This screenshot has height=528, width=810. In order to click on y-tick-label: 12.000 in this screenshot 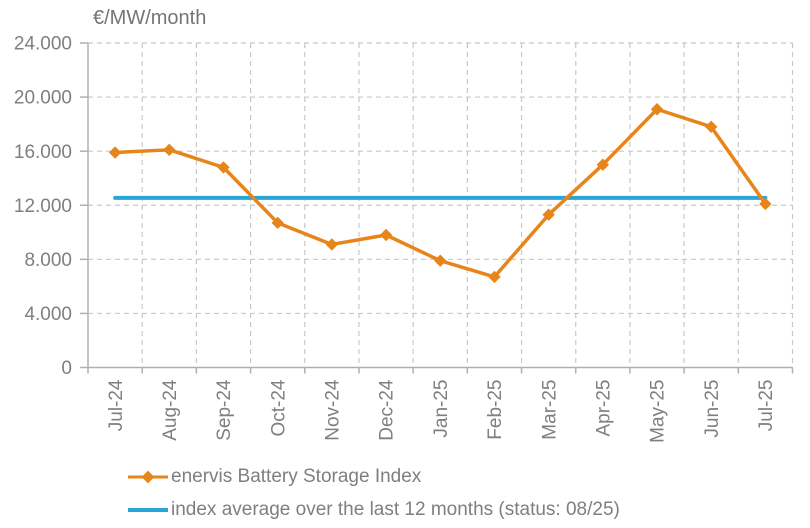, I will do `click(43, 206)`.